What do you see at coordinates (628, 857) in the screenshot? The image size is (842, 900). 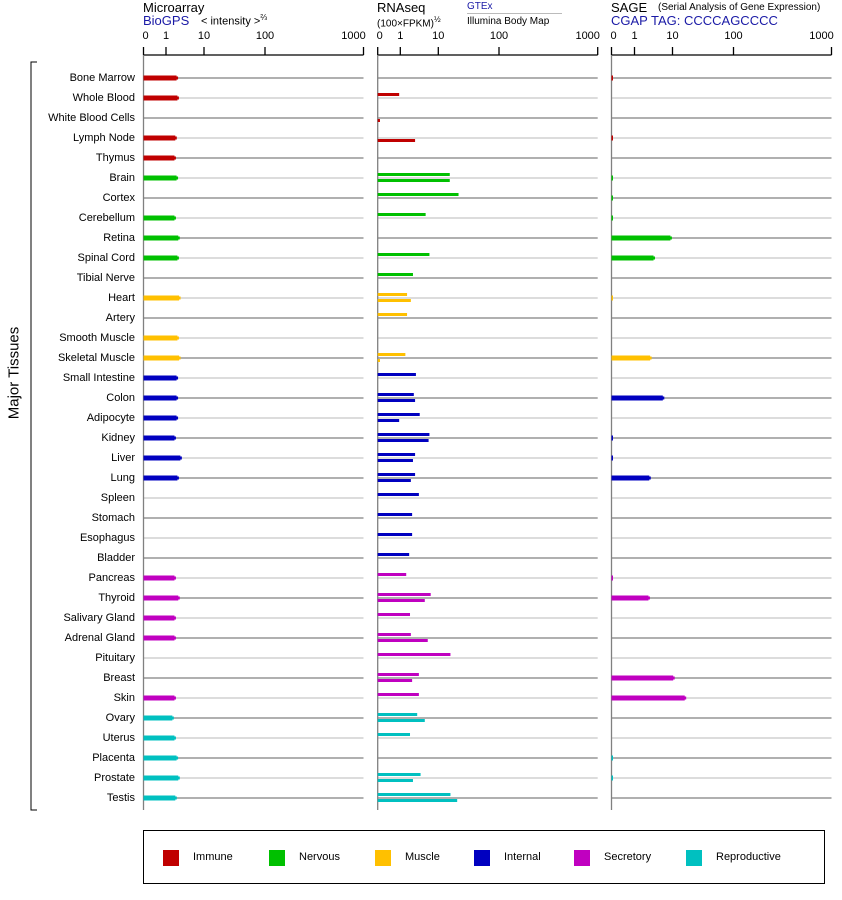 I see `legend-label-secretory: Secretory` at bounding box center [628, 857].